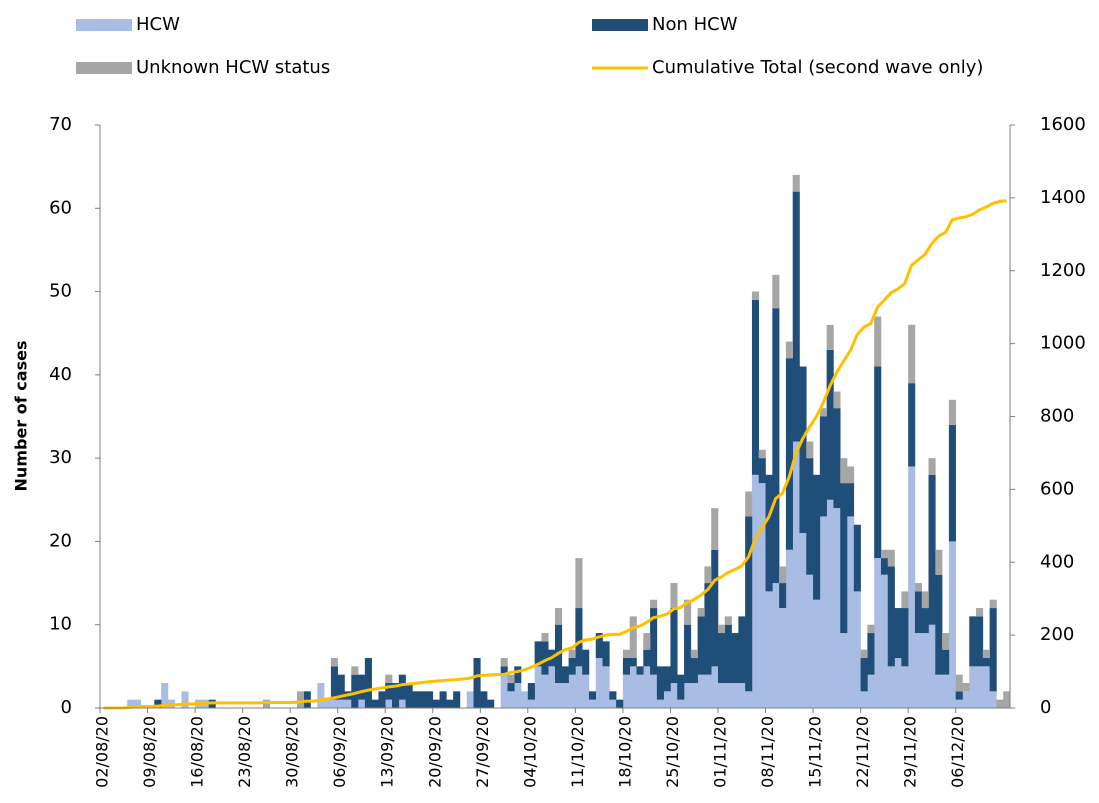 This screenshot has height=803, width=1099. What do you see at coordinates (434, 752) in the screenshot?
I see `x-tick-label: 20/09/20` at bounding box center [434, 752].